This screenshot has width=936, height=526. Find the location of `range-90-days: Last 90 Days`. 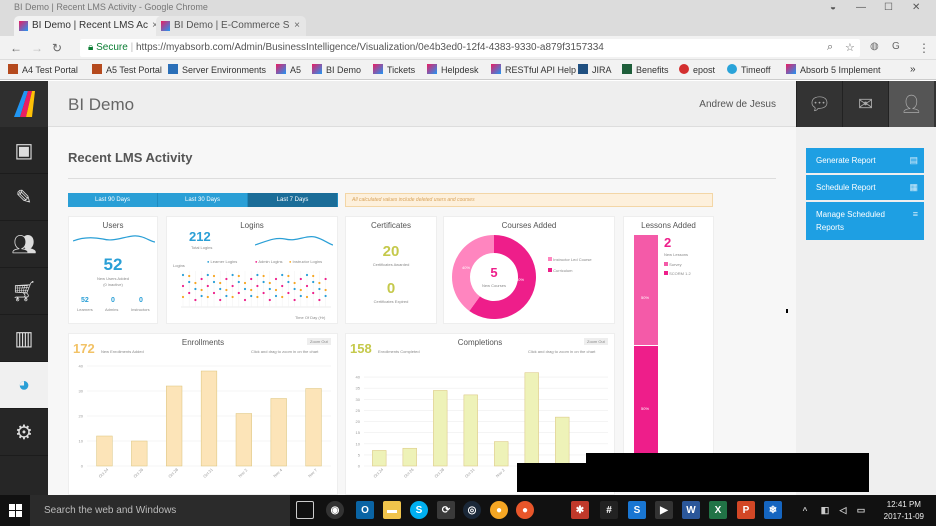

range-90-days: Last 90 Days is located at coordinates (113, 200).